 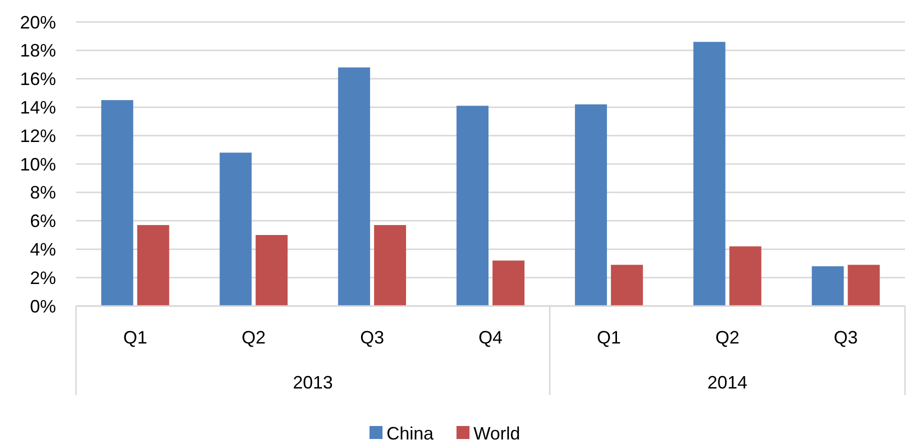 I want to click on legend-label: World, so click(x=497, y=432).